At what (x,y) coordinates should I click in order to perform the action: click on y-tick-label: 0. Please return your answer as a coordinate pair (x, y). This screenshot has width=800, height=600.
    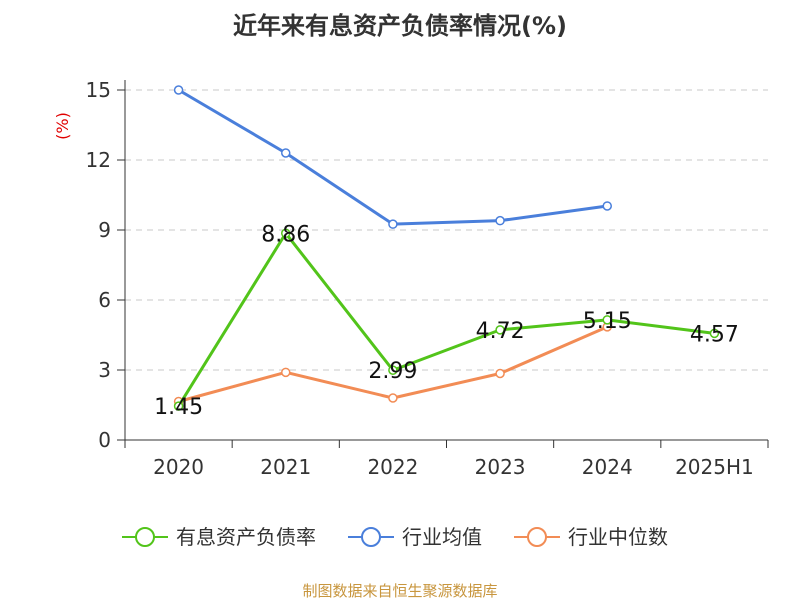
    Looking at the image, I should click on (104, 440).